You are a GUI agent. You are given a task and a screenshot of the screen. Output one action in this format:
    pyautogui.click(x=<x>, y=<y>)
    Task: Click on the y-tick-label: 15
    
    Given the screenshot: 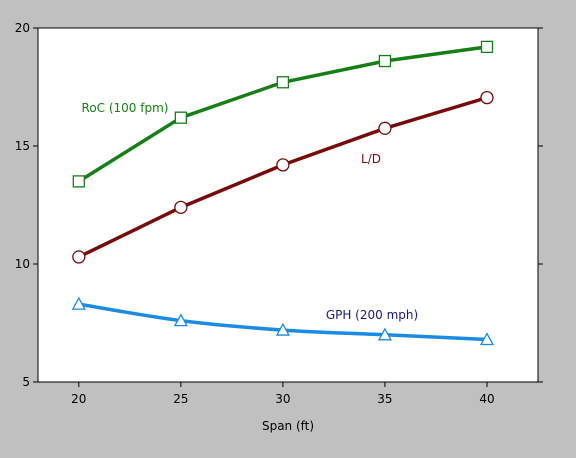 What is the action you would take?
    pyautogui.click(x=22, y=146)
    